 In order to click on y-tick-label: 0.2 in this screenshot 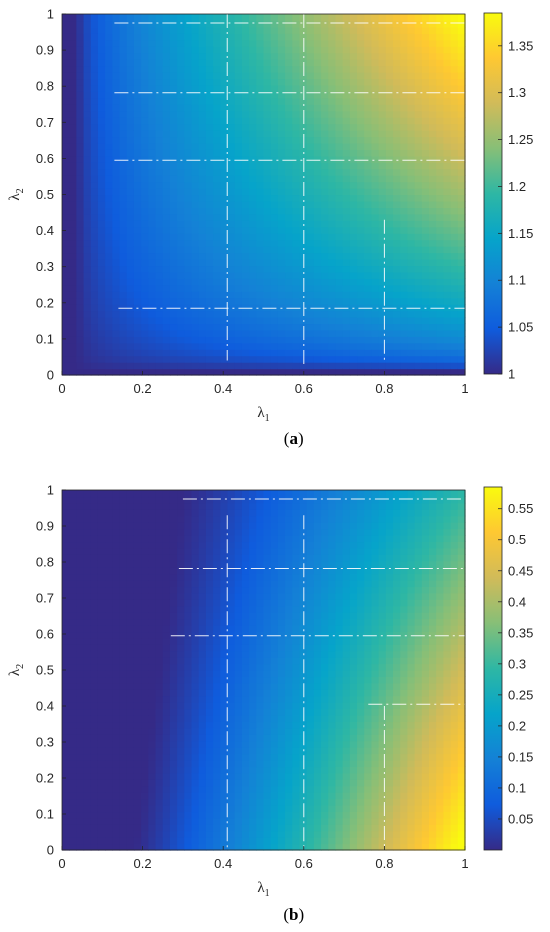, I will do `click(45, 302)`.